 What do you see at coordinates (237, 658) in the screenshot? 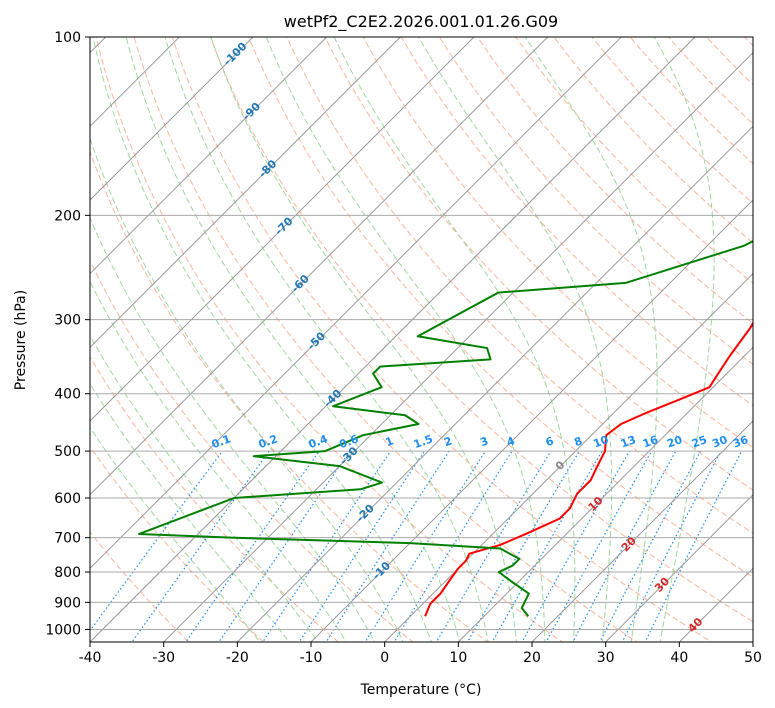
I see `x-tick-label: -20` at bounding box center [237, 658].